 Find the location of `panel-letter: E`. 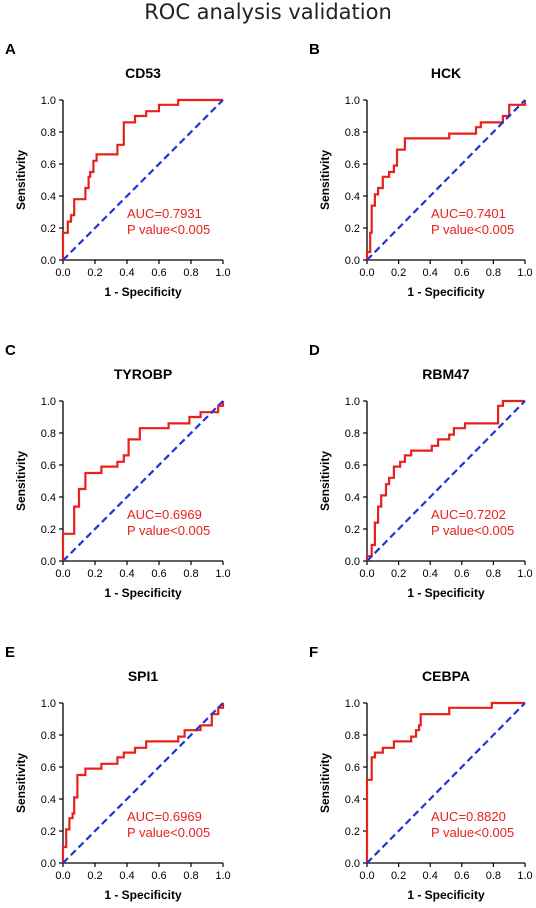

panel-letter: E is located at coordinates (10, 652).